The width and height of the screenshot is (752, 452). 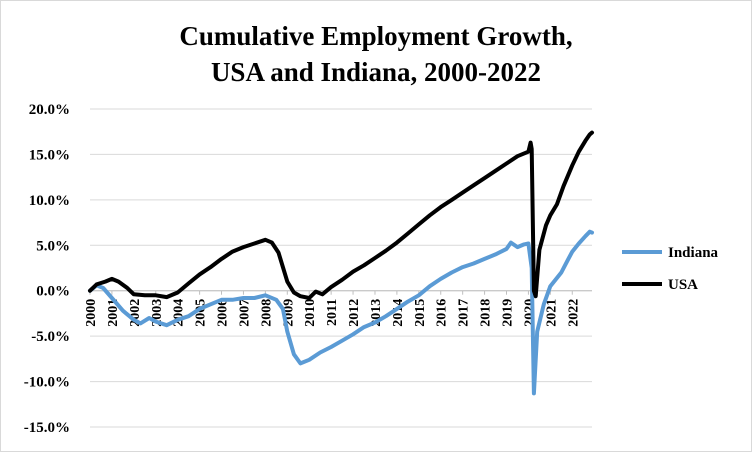 I want to click on y-axis-tick-labels: 20.0% 15.0% 10.0% 5.0% 0.0% -5.0% -10.0% -15.0%, so click(x=47, y=269).